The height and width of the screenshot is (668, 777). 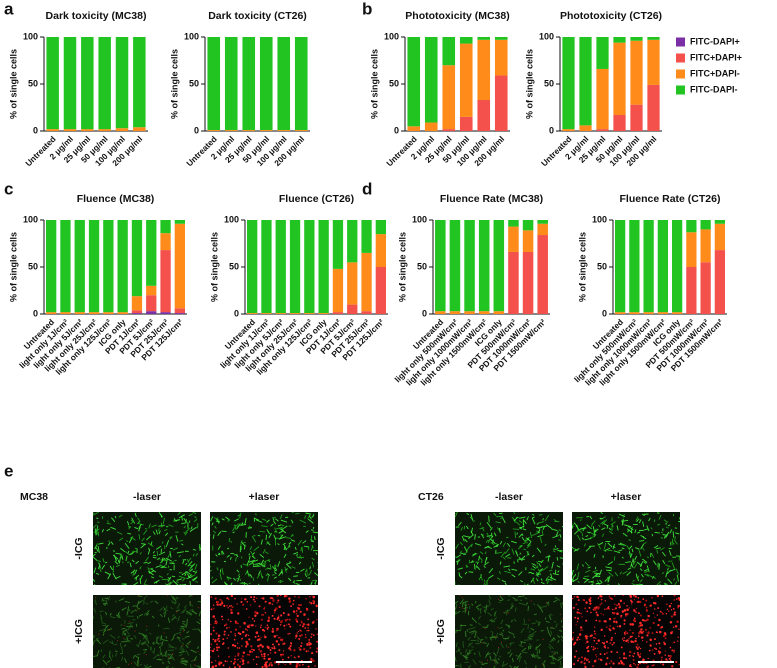 What do you see at coordinates (715, 73) in the screenshot?
I see `legend-label: FITC+DAPI-` at bounding box center [715, 73].